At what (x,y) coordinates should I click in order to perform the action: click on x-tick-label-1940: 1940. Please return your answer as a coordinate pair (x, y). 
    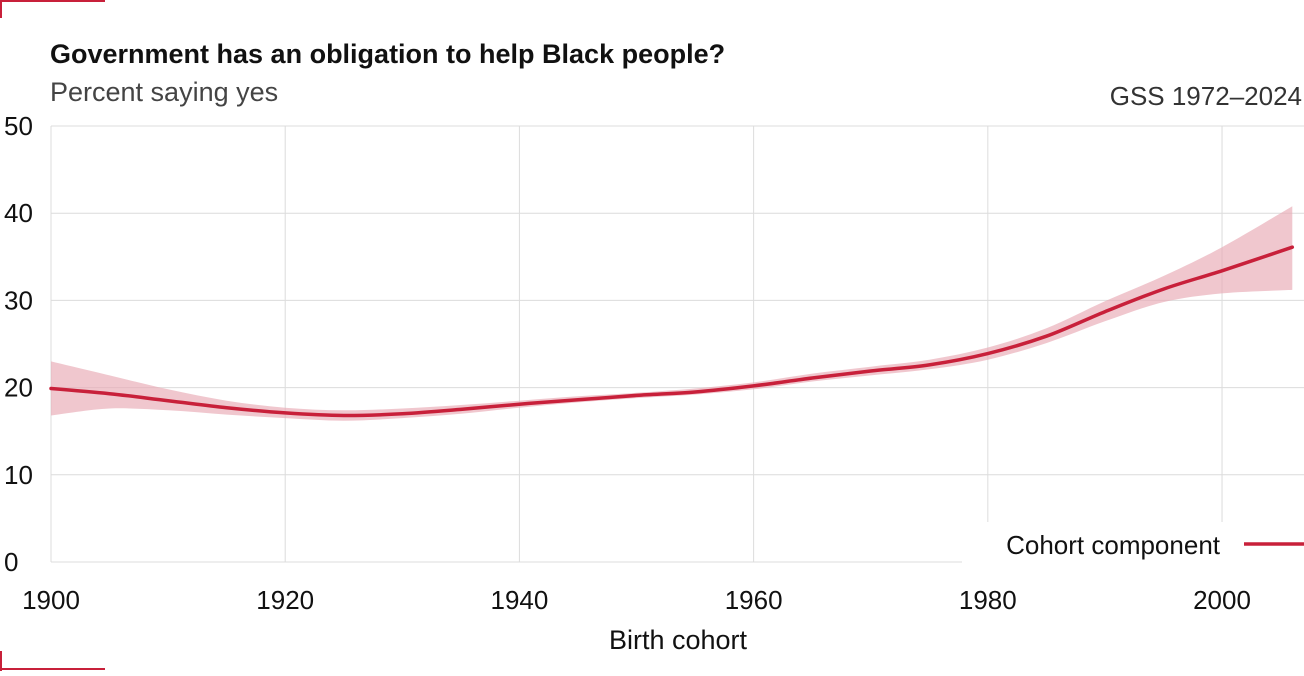
    Looking at the image, I should click on (519, 600).